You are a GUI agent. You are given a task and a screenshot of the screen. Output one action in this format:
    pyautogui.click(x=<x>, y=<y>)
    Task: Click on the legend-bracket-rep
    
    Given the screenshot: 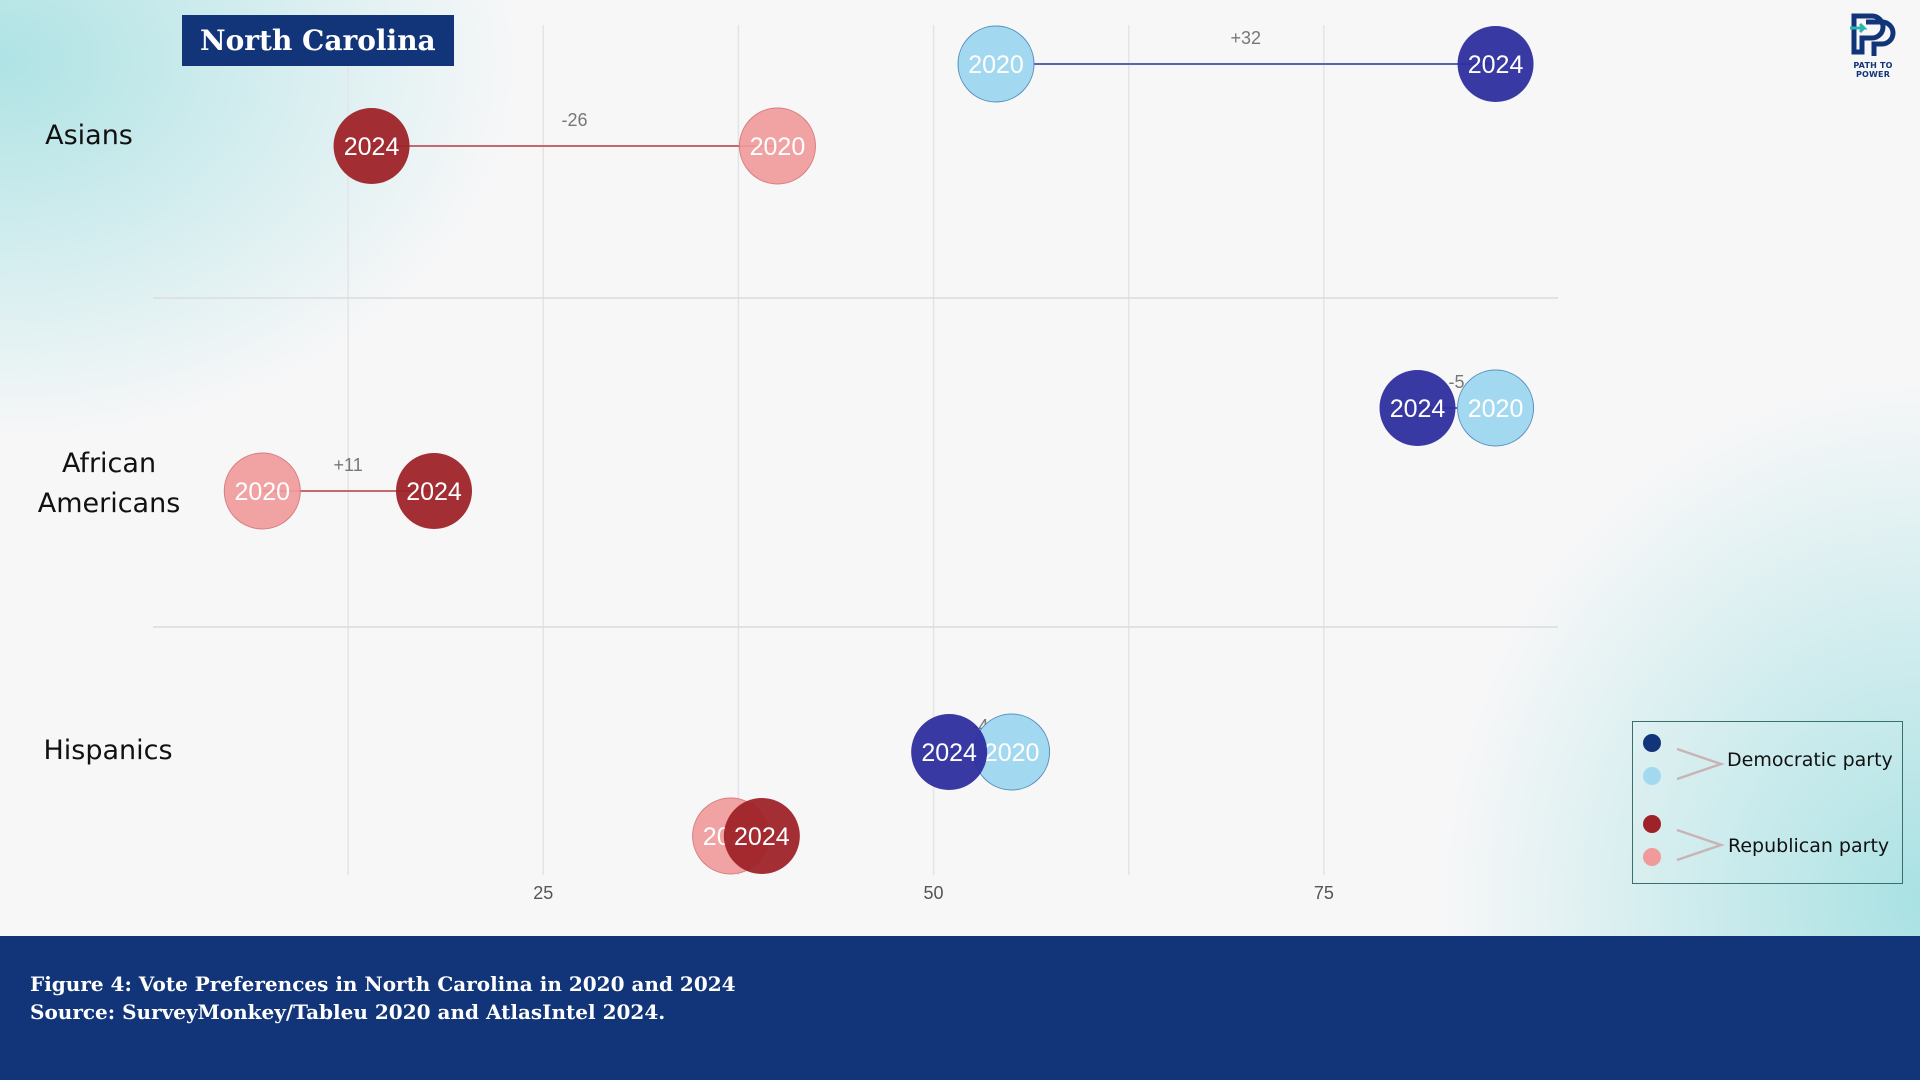 What is the action you would take?
    pyautogui.click(x=1700, y=845)
    